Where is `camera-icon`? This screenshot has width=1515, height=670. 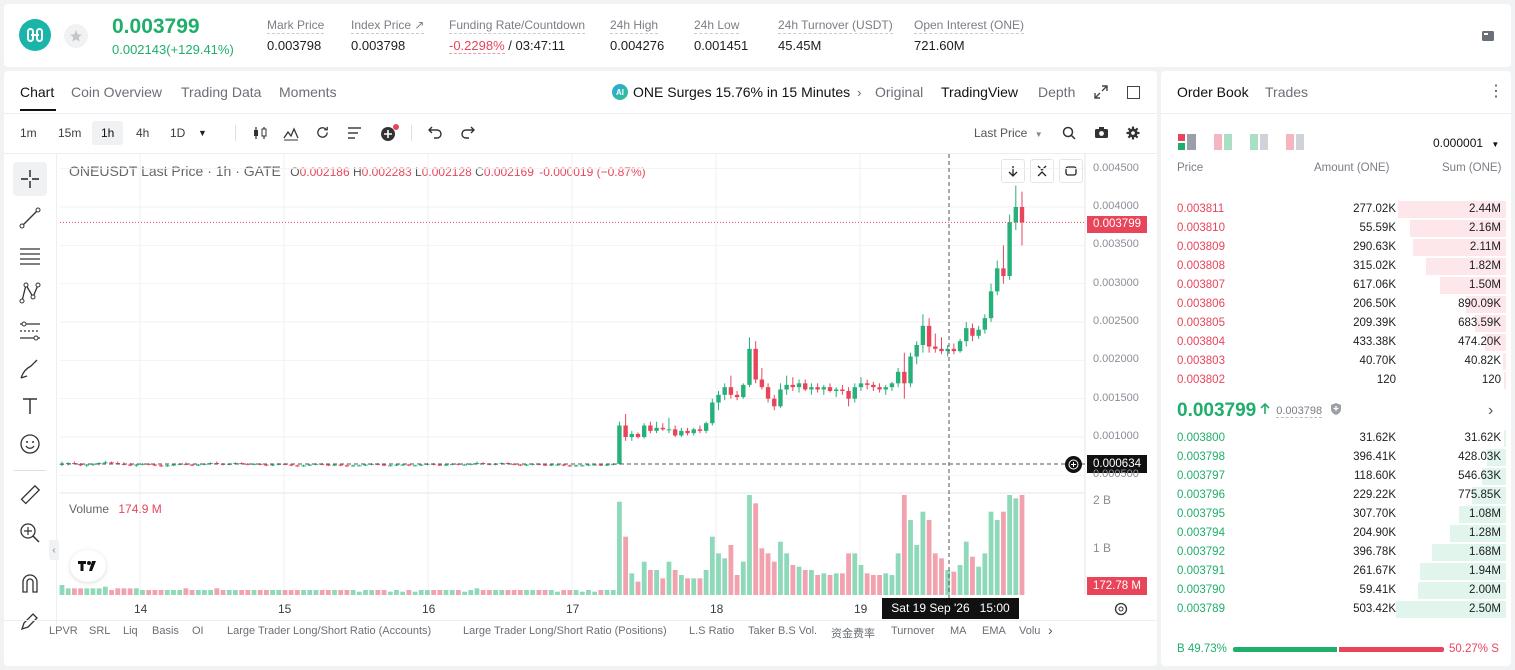
camera-icon is located at coordinates (1101, 135).